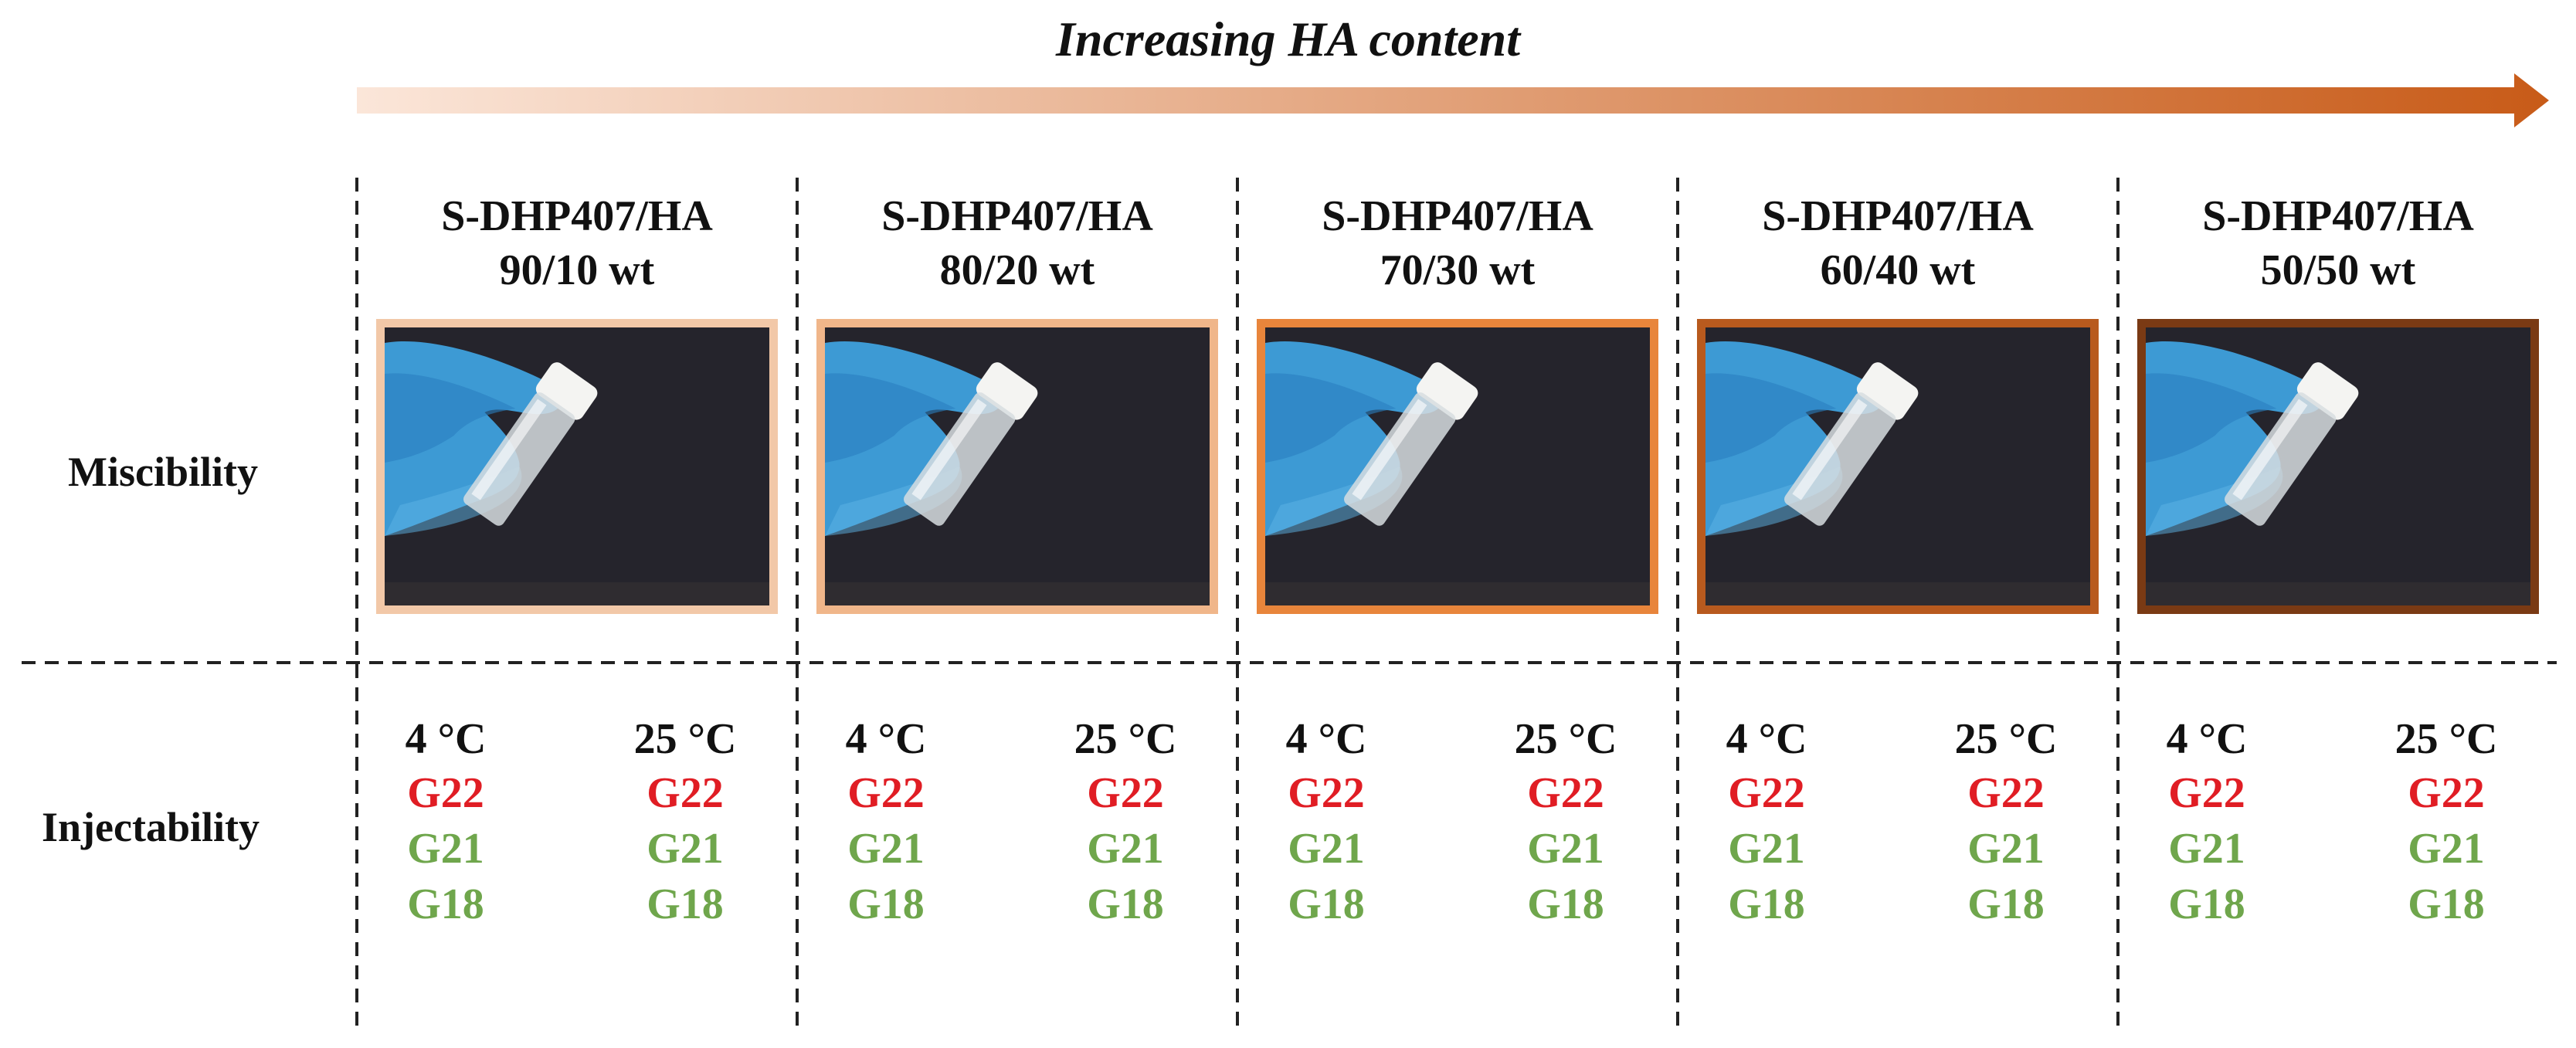  What do you see at coordinates (2338, 270) in the screenshot?
I see `column-title-ratio: 50/50 wt` at bounding box center [2338, 270].